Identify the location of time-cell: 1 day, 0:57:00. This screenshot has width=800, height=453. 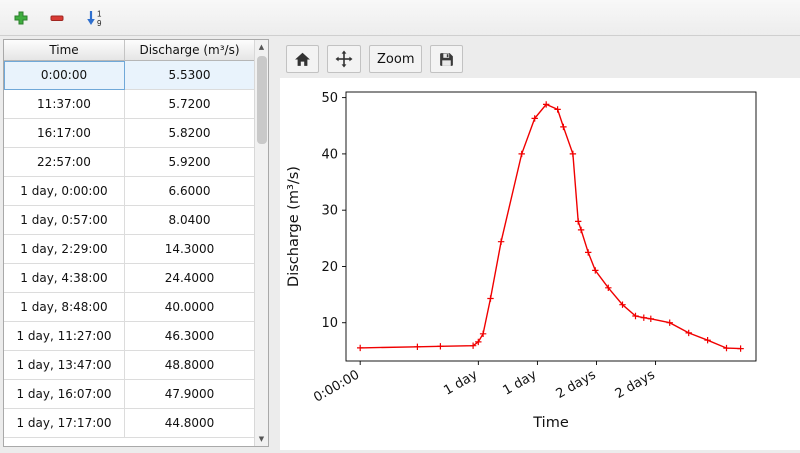
(64, 220).